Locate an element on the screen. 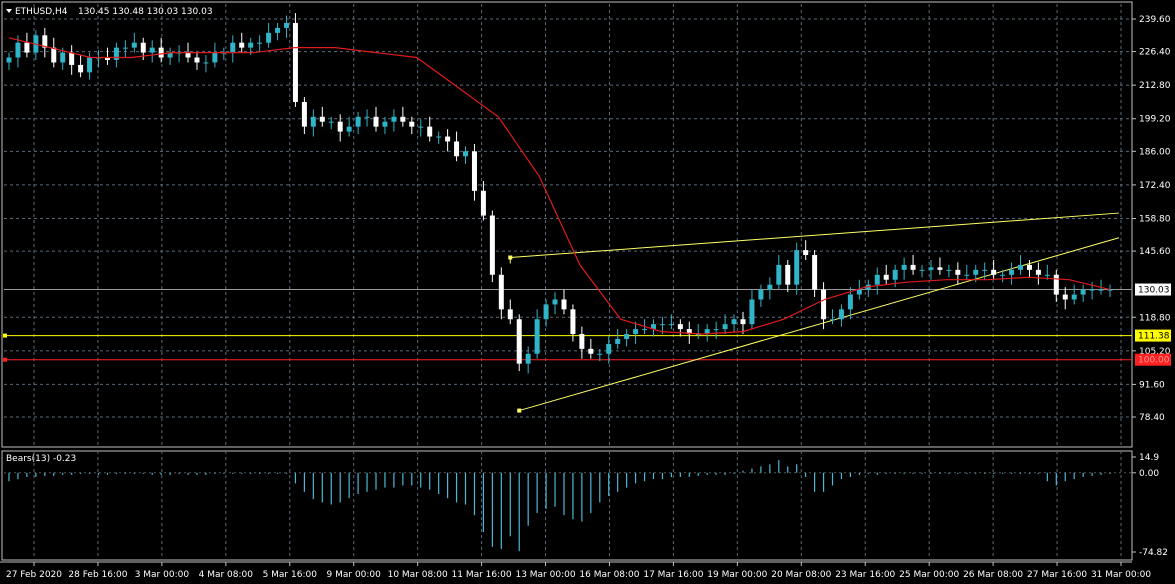  x-tick-label: 10 Mar 08:00 is located at coordinates (418, 575).